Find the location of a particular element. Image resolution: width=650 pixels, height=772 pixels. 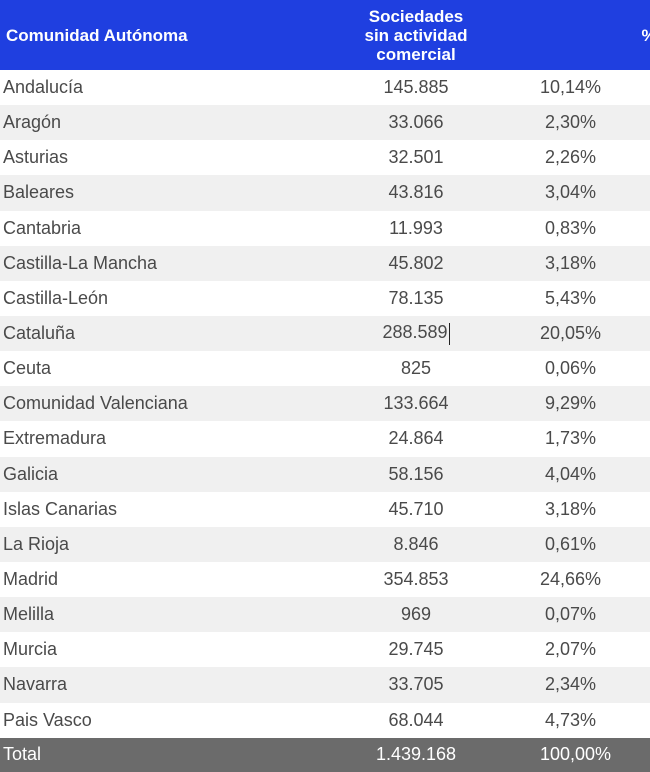

table-row: Galicia 58.156 4,04% is located at coordinates (325, 474).